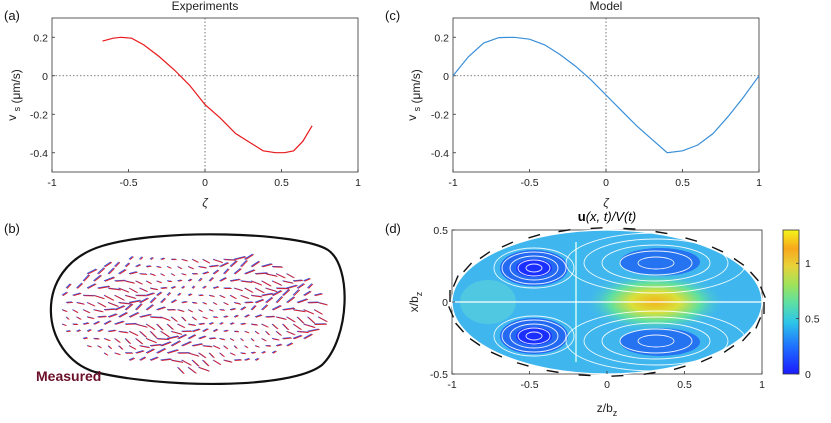 This screenshot has height=423, width=831. I want to click on chart-a-ylabel: v s (μm/s), so click(14, 94).